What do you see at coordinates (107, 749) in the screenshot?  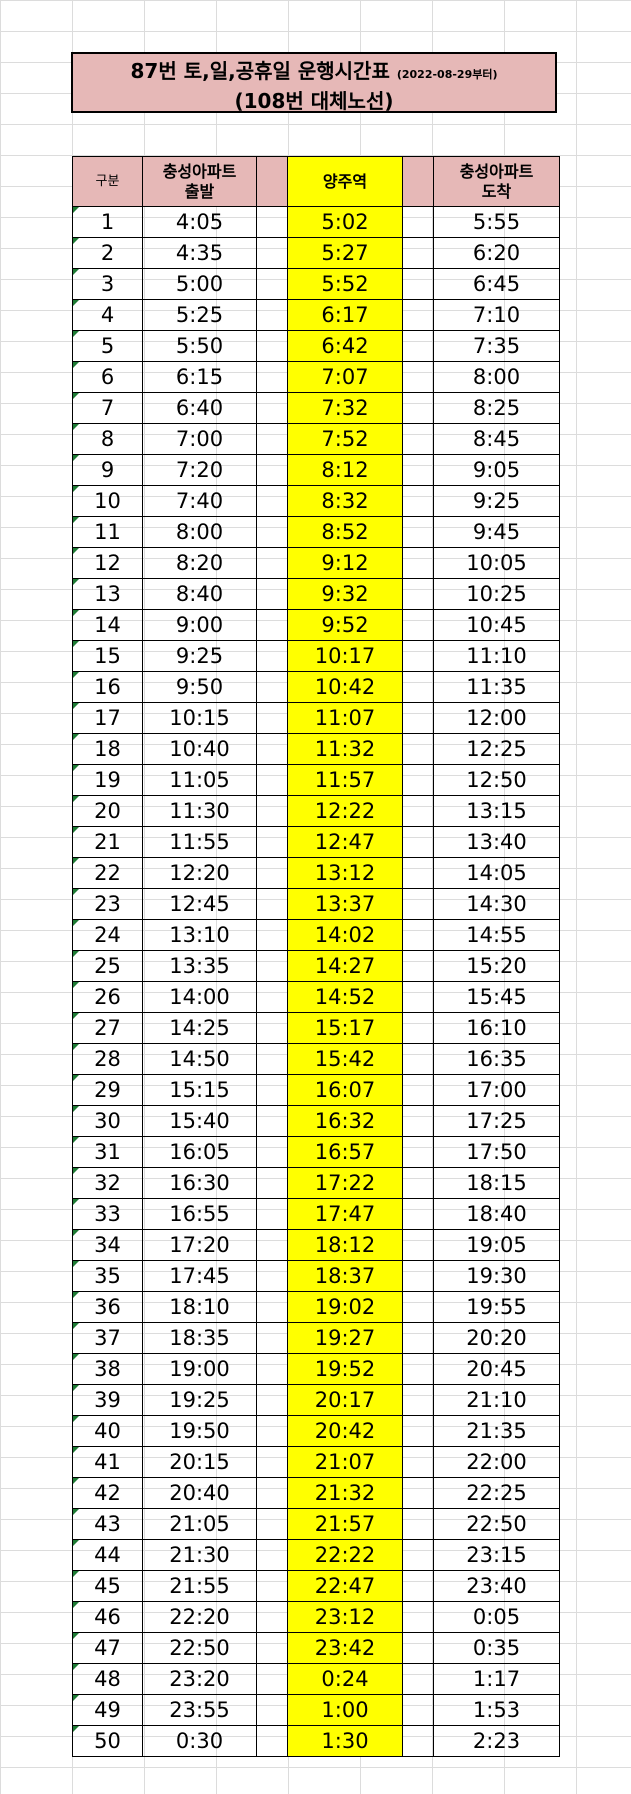 I see `cell-number: 18` at bounding box center [107, 749].